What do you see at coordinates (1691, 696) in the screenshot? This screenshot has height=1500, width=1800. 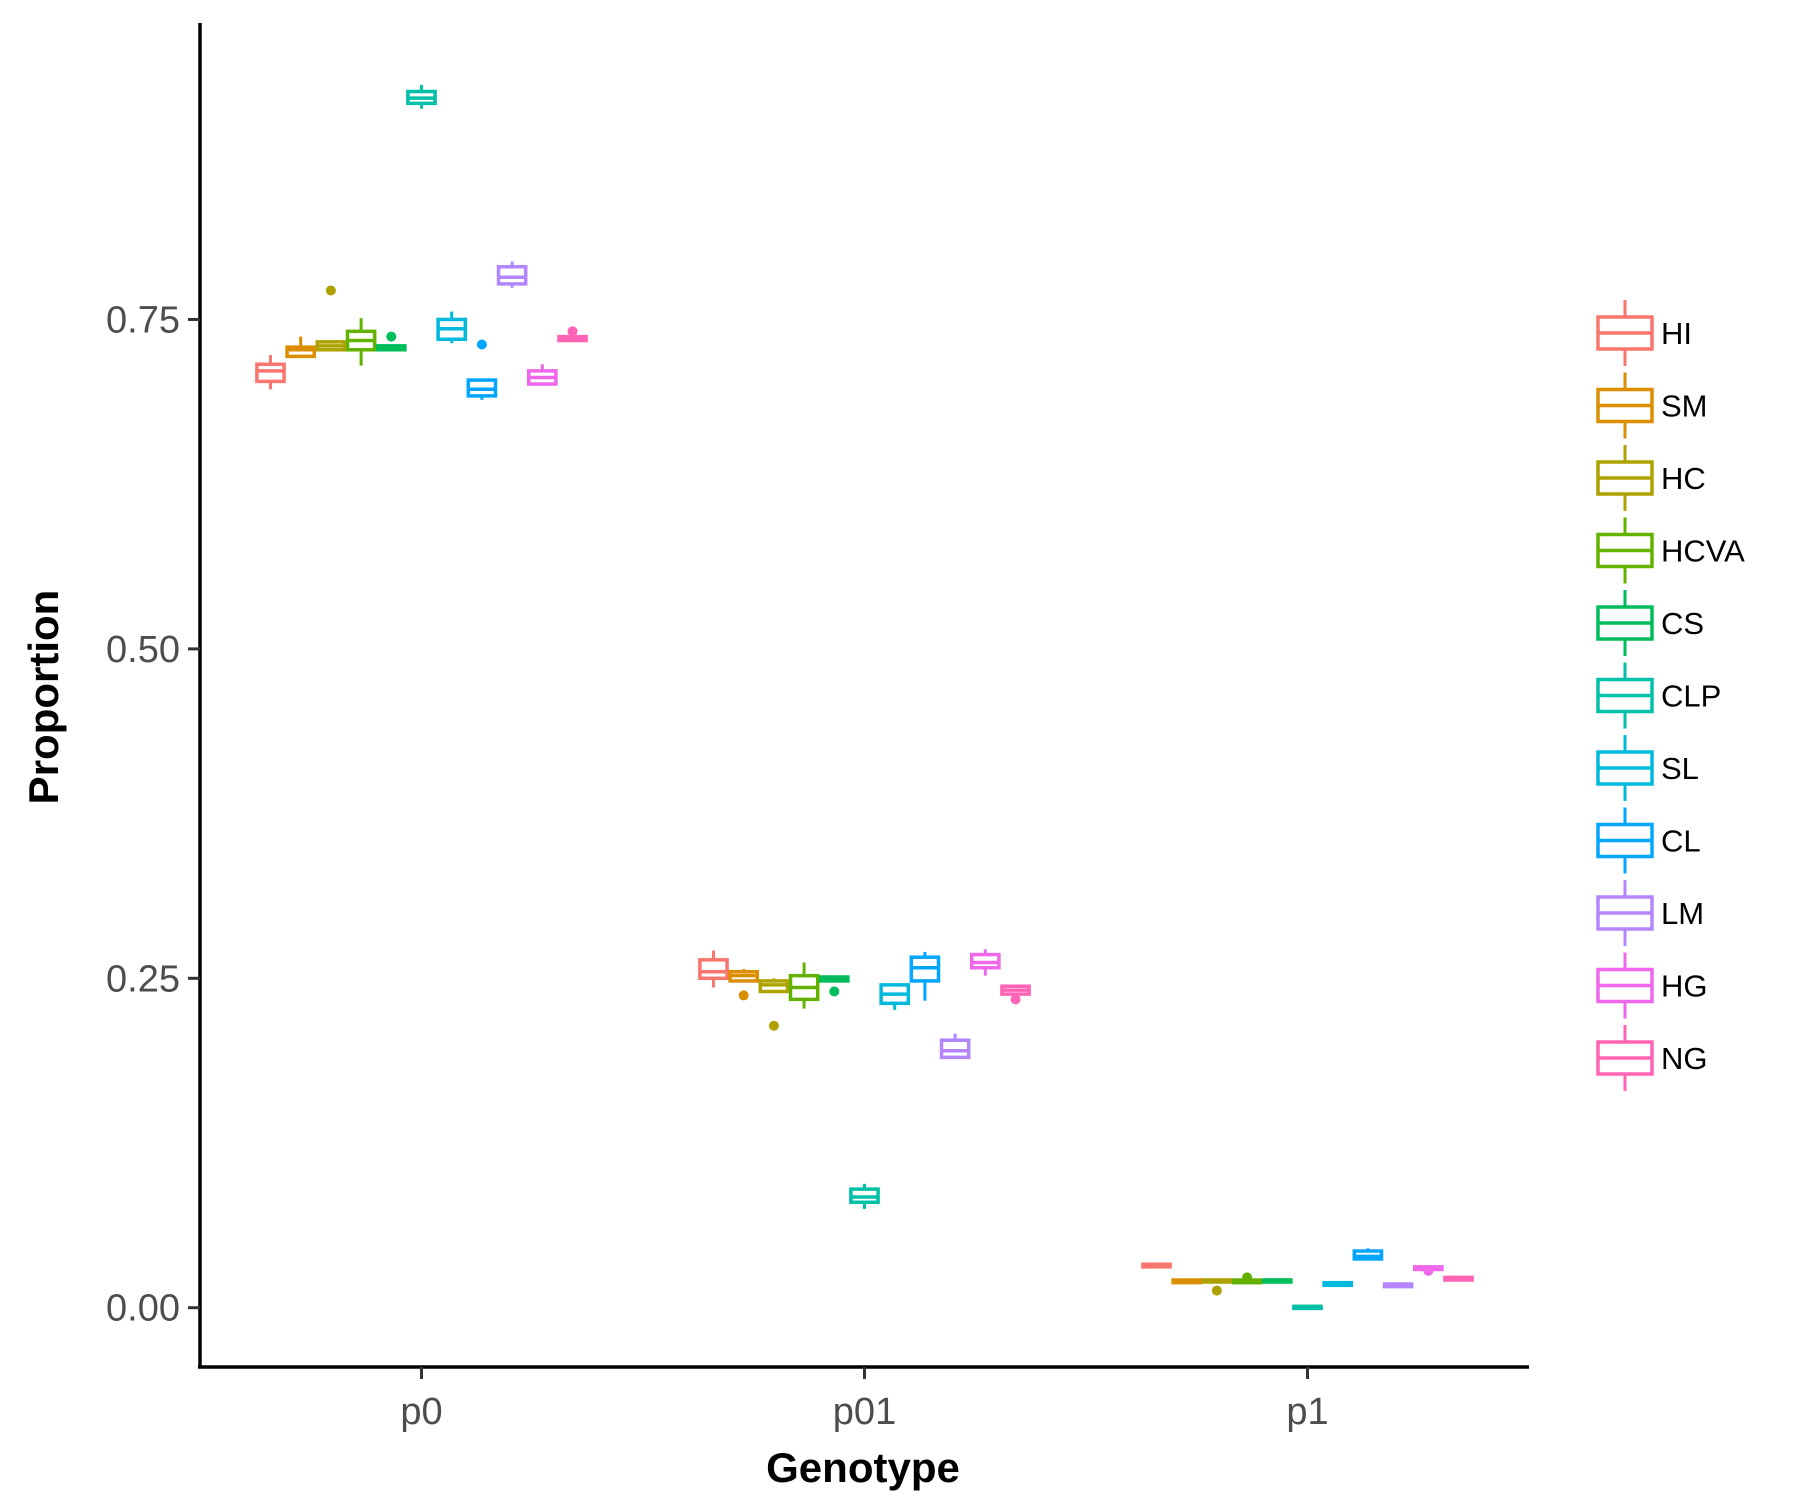 I see `legend-label: CLP` at bounding box center [1691, 696].